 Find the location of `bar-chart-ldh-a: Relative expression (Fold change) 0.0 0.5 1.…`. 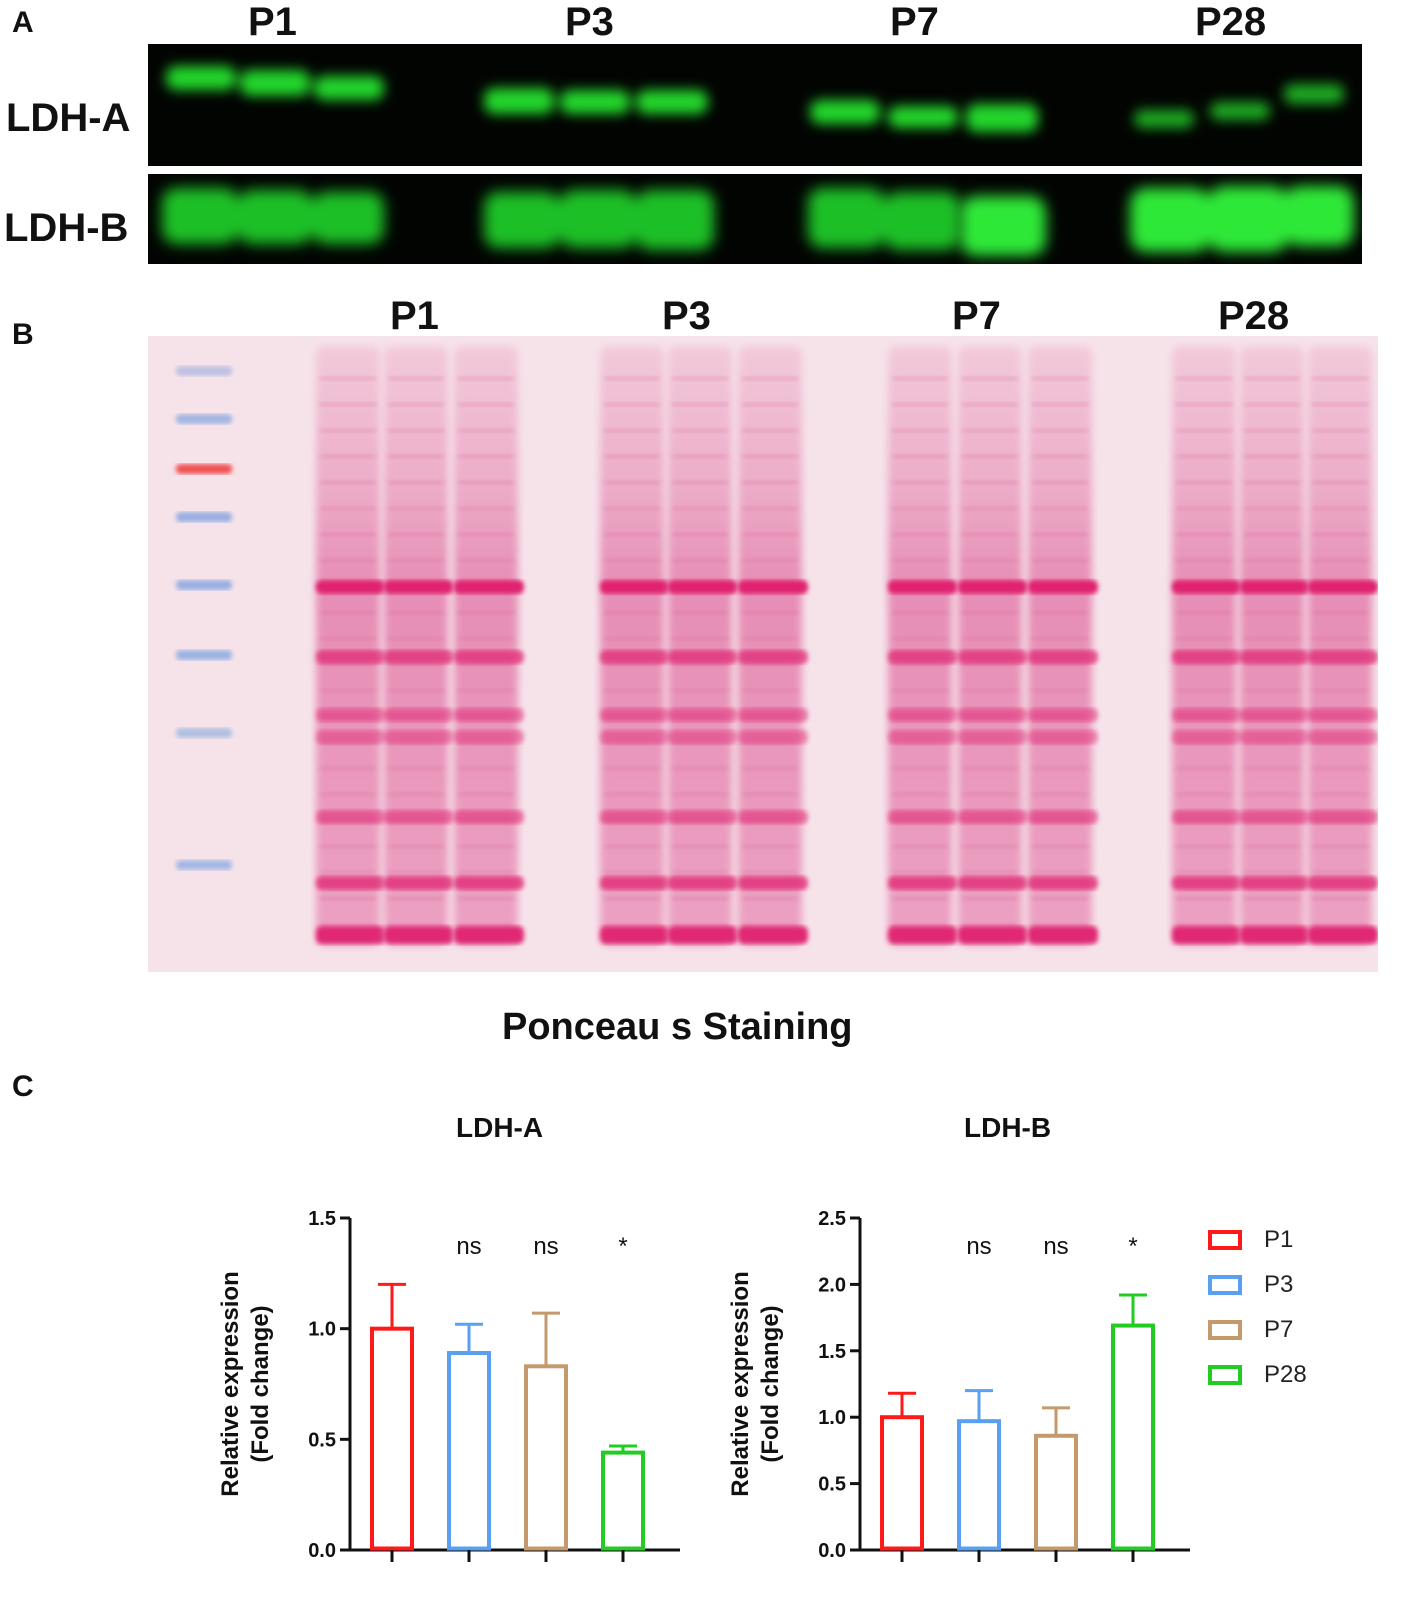

bar-chart-ldh-a: Relative expression (Fold change) 0.0 0.5 1.… is located at coordinates (448, 1385).